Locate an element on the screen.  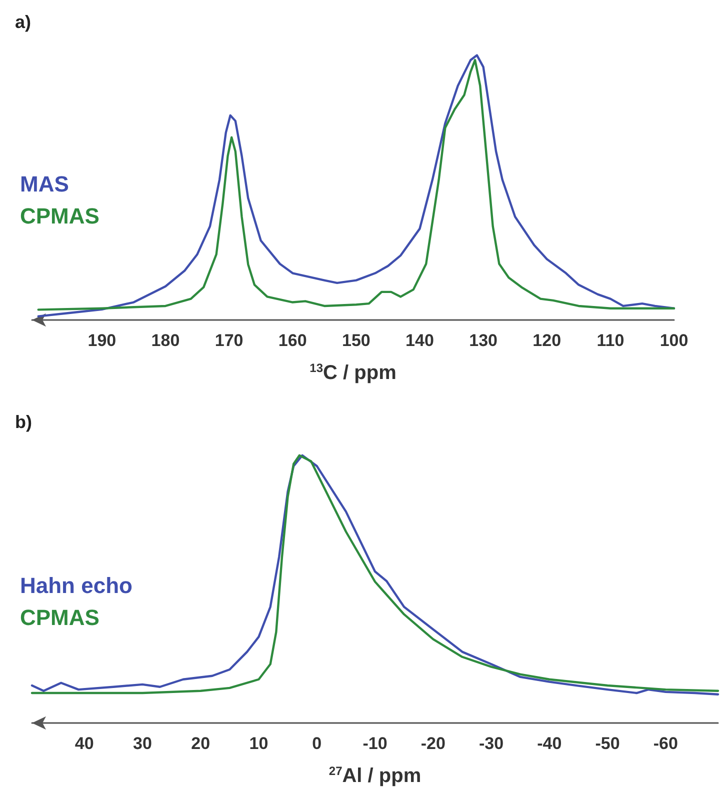
x-tick-label: -20 is located at coordinates (433, 743).